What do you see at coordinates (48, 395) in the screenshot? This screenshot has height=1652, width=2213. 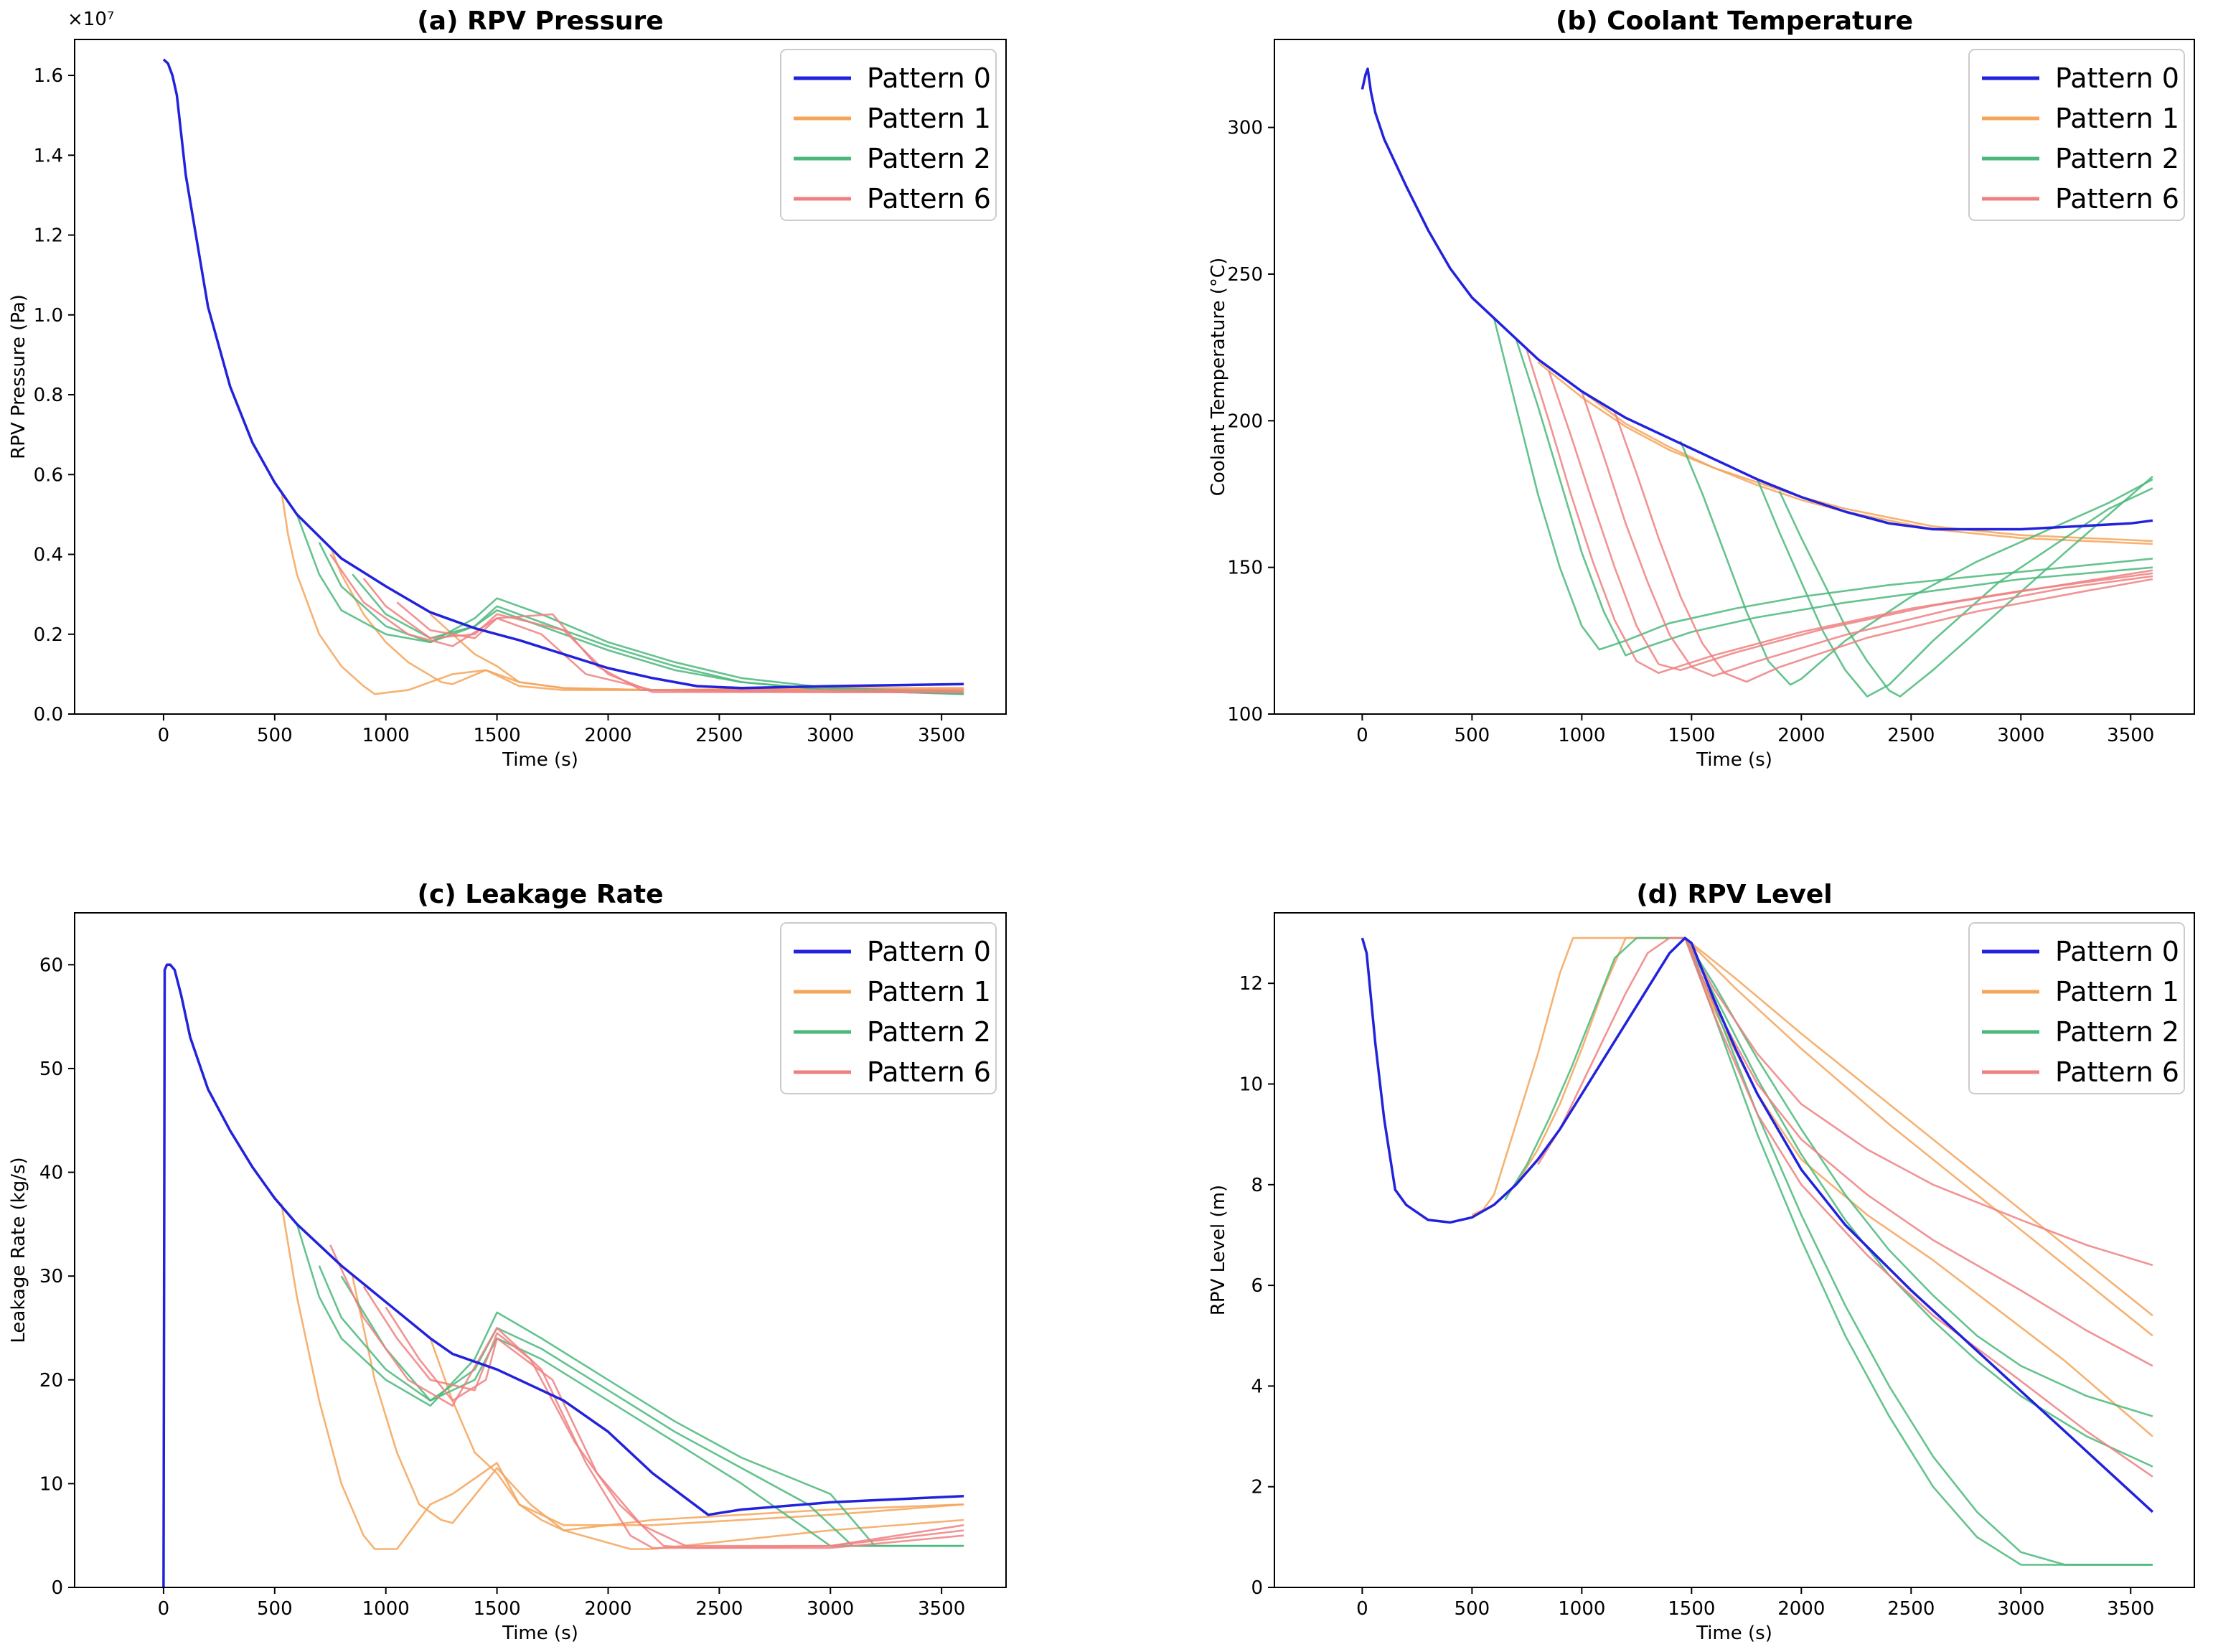 I see `y-tick-label: 0.8` at bounding box center [48, 395].